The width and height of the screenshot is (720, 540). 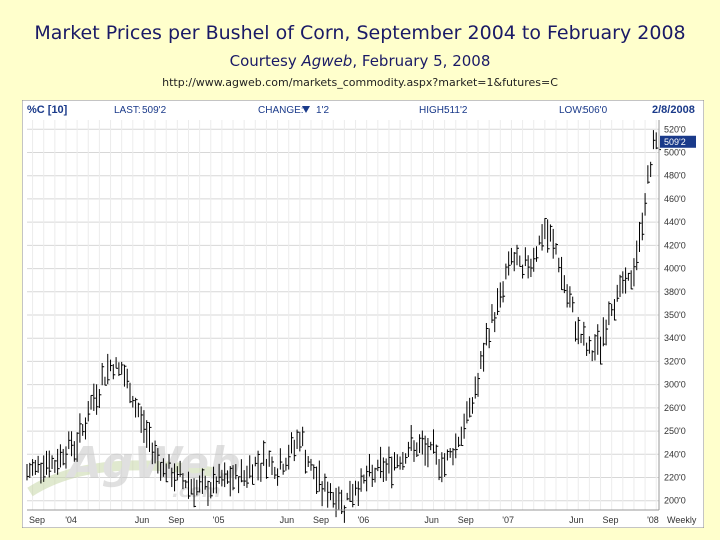 I want to click on y-tick-label: 260'0, so click(x=675, y=408).